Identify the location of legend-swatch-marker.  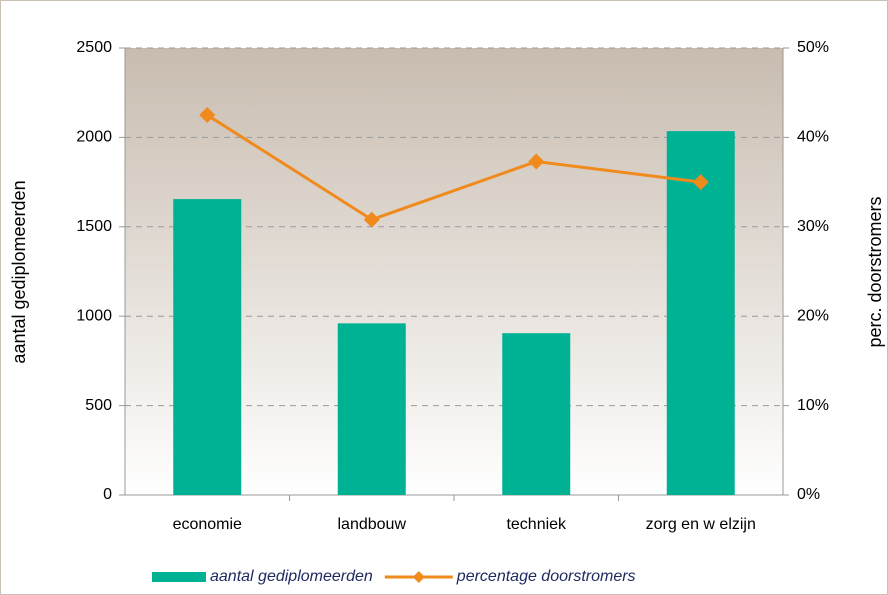
(418, 577).